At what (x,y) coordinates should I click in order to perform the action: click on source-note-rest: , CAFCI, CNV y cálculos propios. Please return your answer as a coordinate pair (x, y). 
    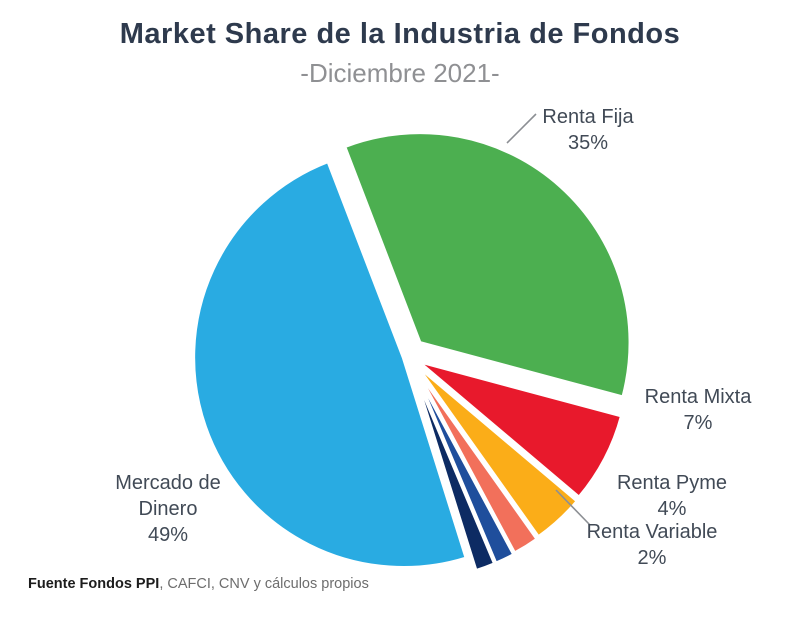
    Looking at the image, I should click on (264, 584).